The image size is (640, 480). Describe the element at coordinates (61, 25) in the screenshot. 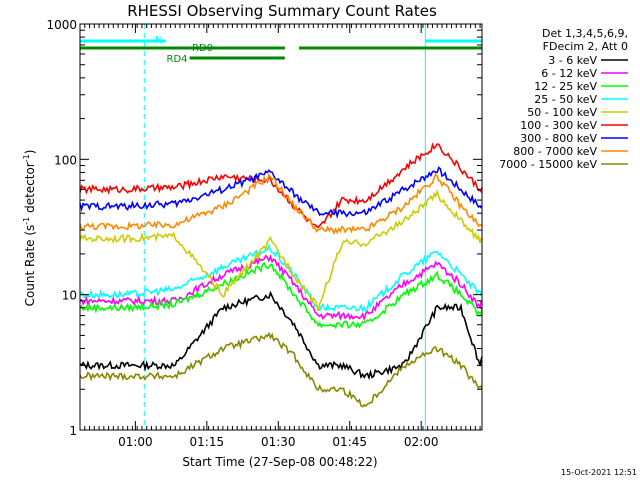

I see `y-tick-label-3: 1000` at that location.